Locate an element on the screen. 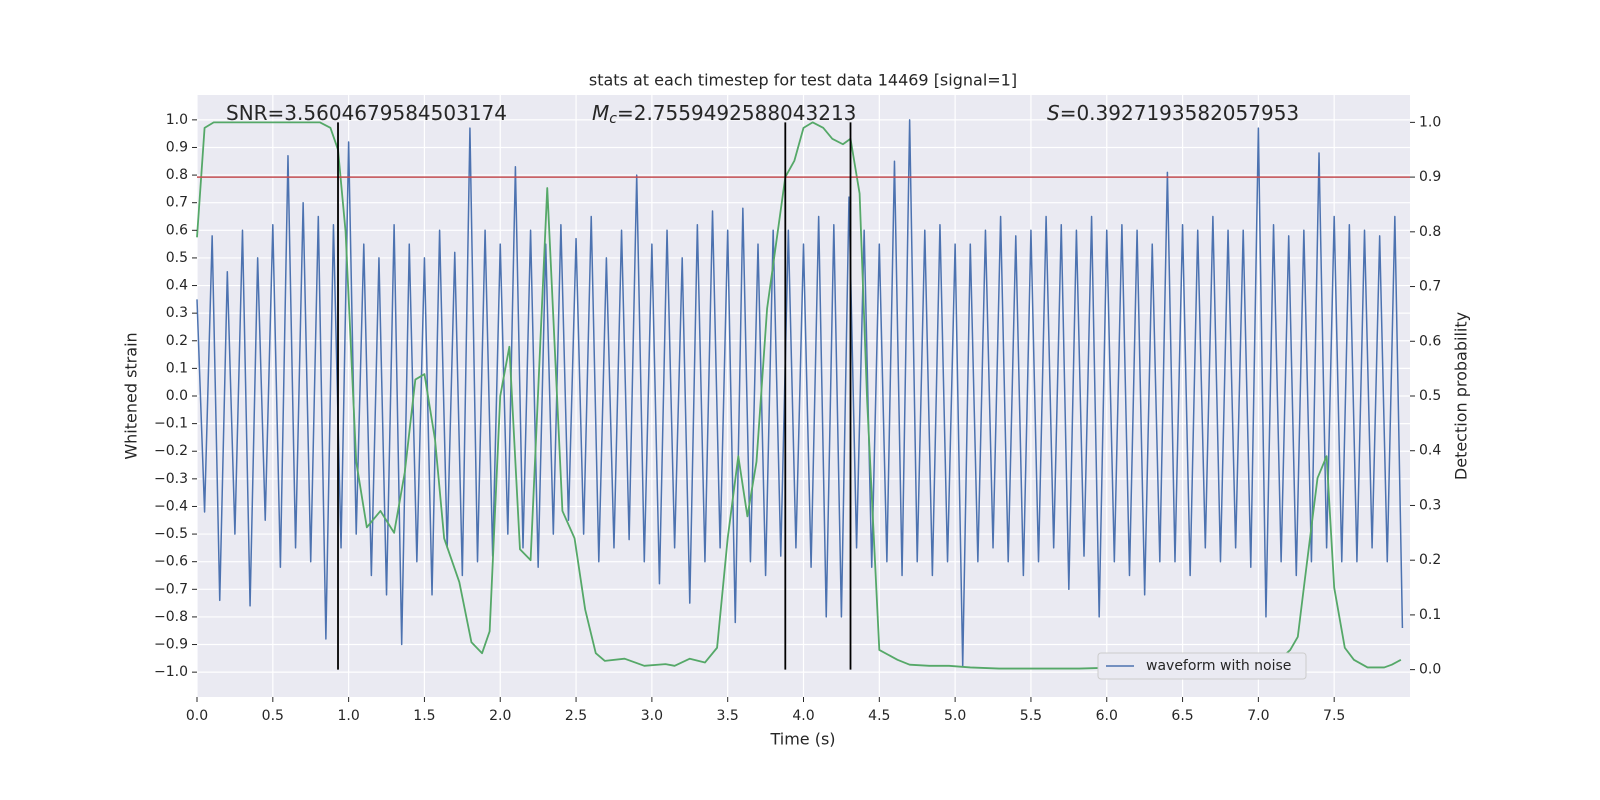 This screenshot has height=800, width=1600. y2-tick-label: 0.7 is located at coordinates (1430, 287).